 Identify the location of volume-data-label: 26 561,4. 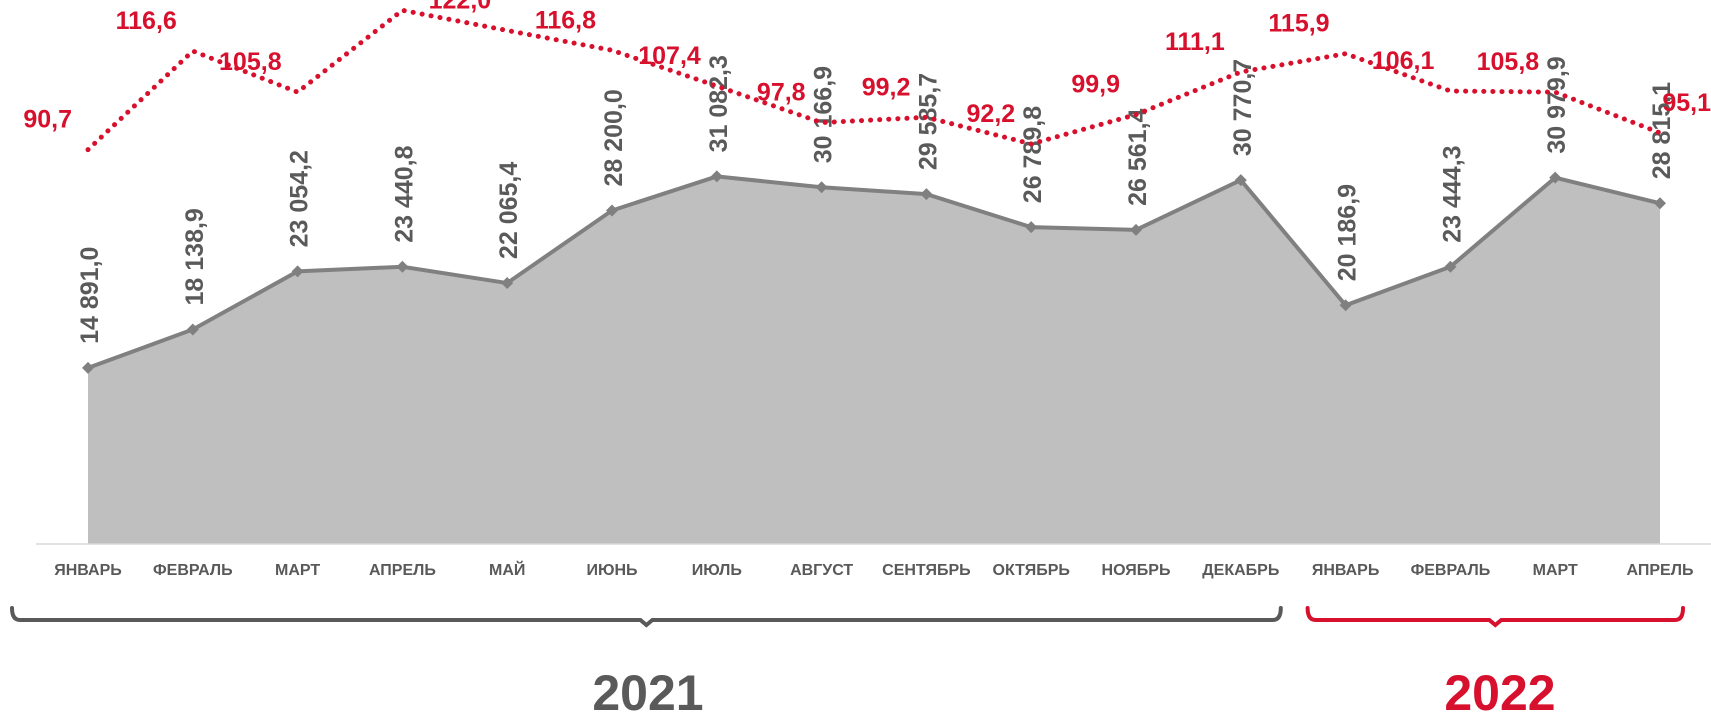
(1138, 156).